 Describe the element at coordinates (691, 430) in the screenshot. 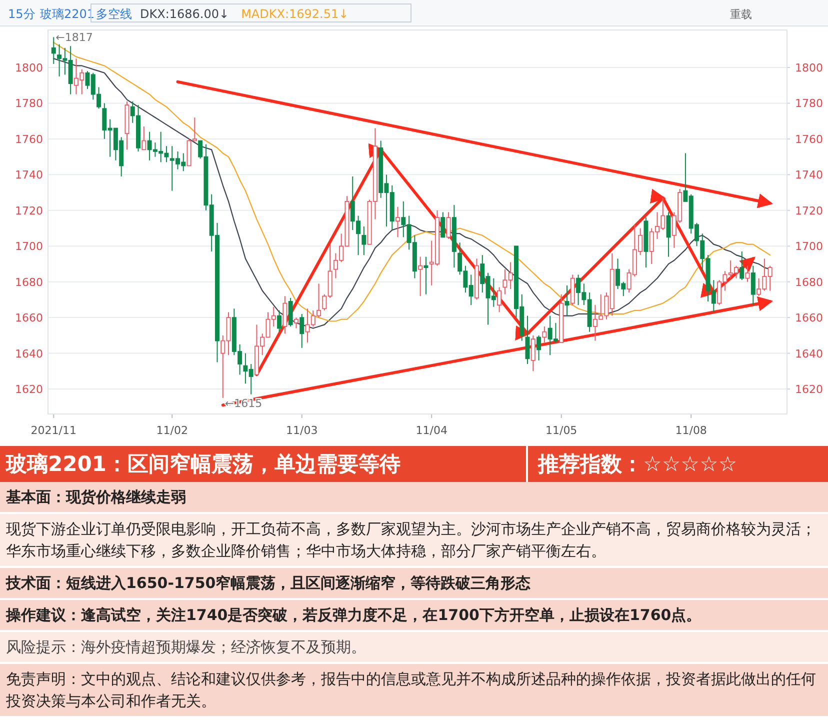

I see `x-tick-label: 11/08` at that location.